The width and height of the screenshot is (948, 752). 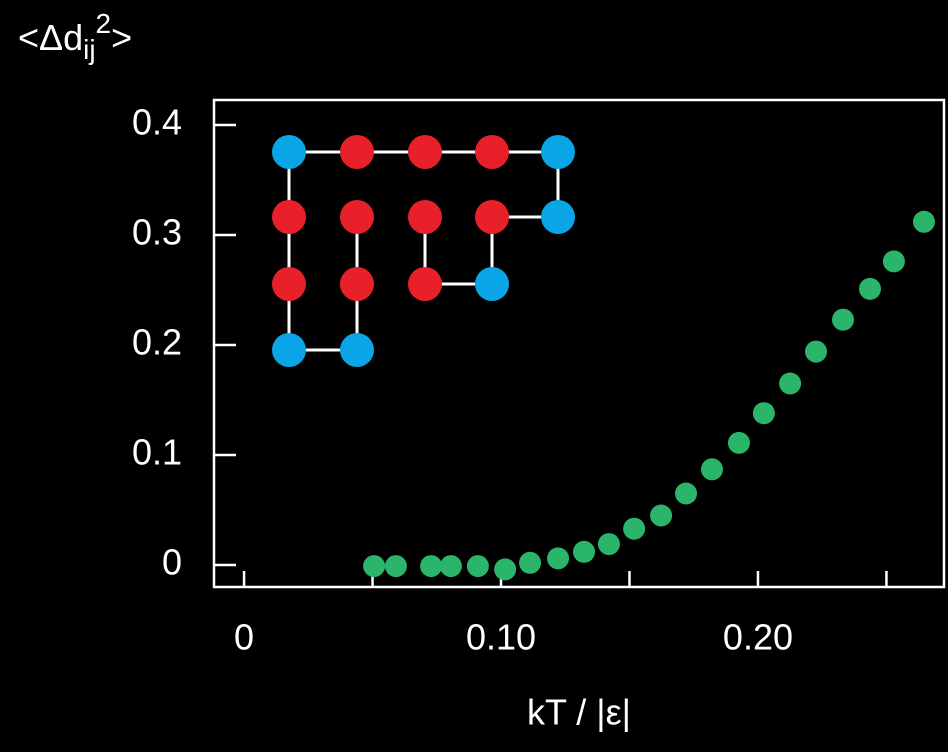 What do you see at coordinates (172, 562) in the screenshot?
I see `y-tick-label: 0` at bounding box center [172, 562].